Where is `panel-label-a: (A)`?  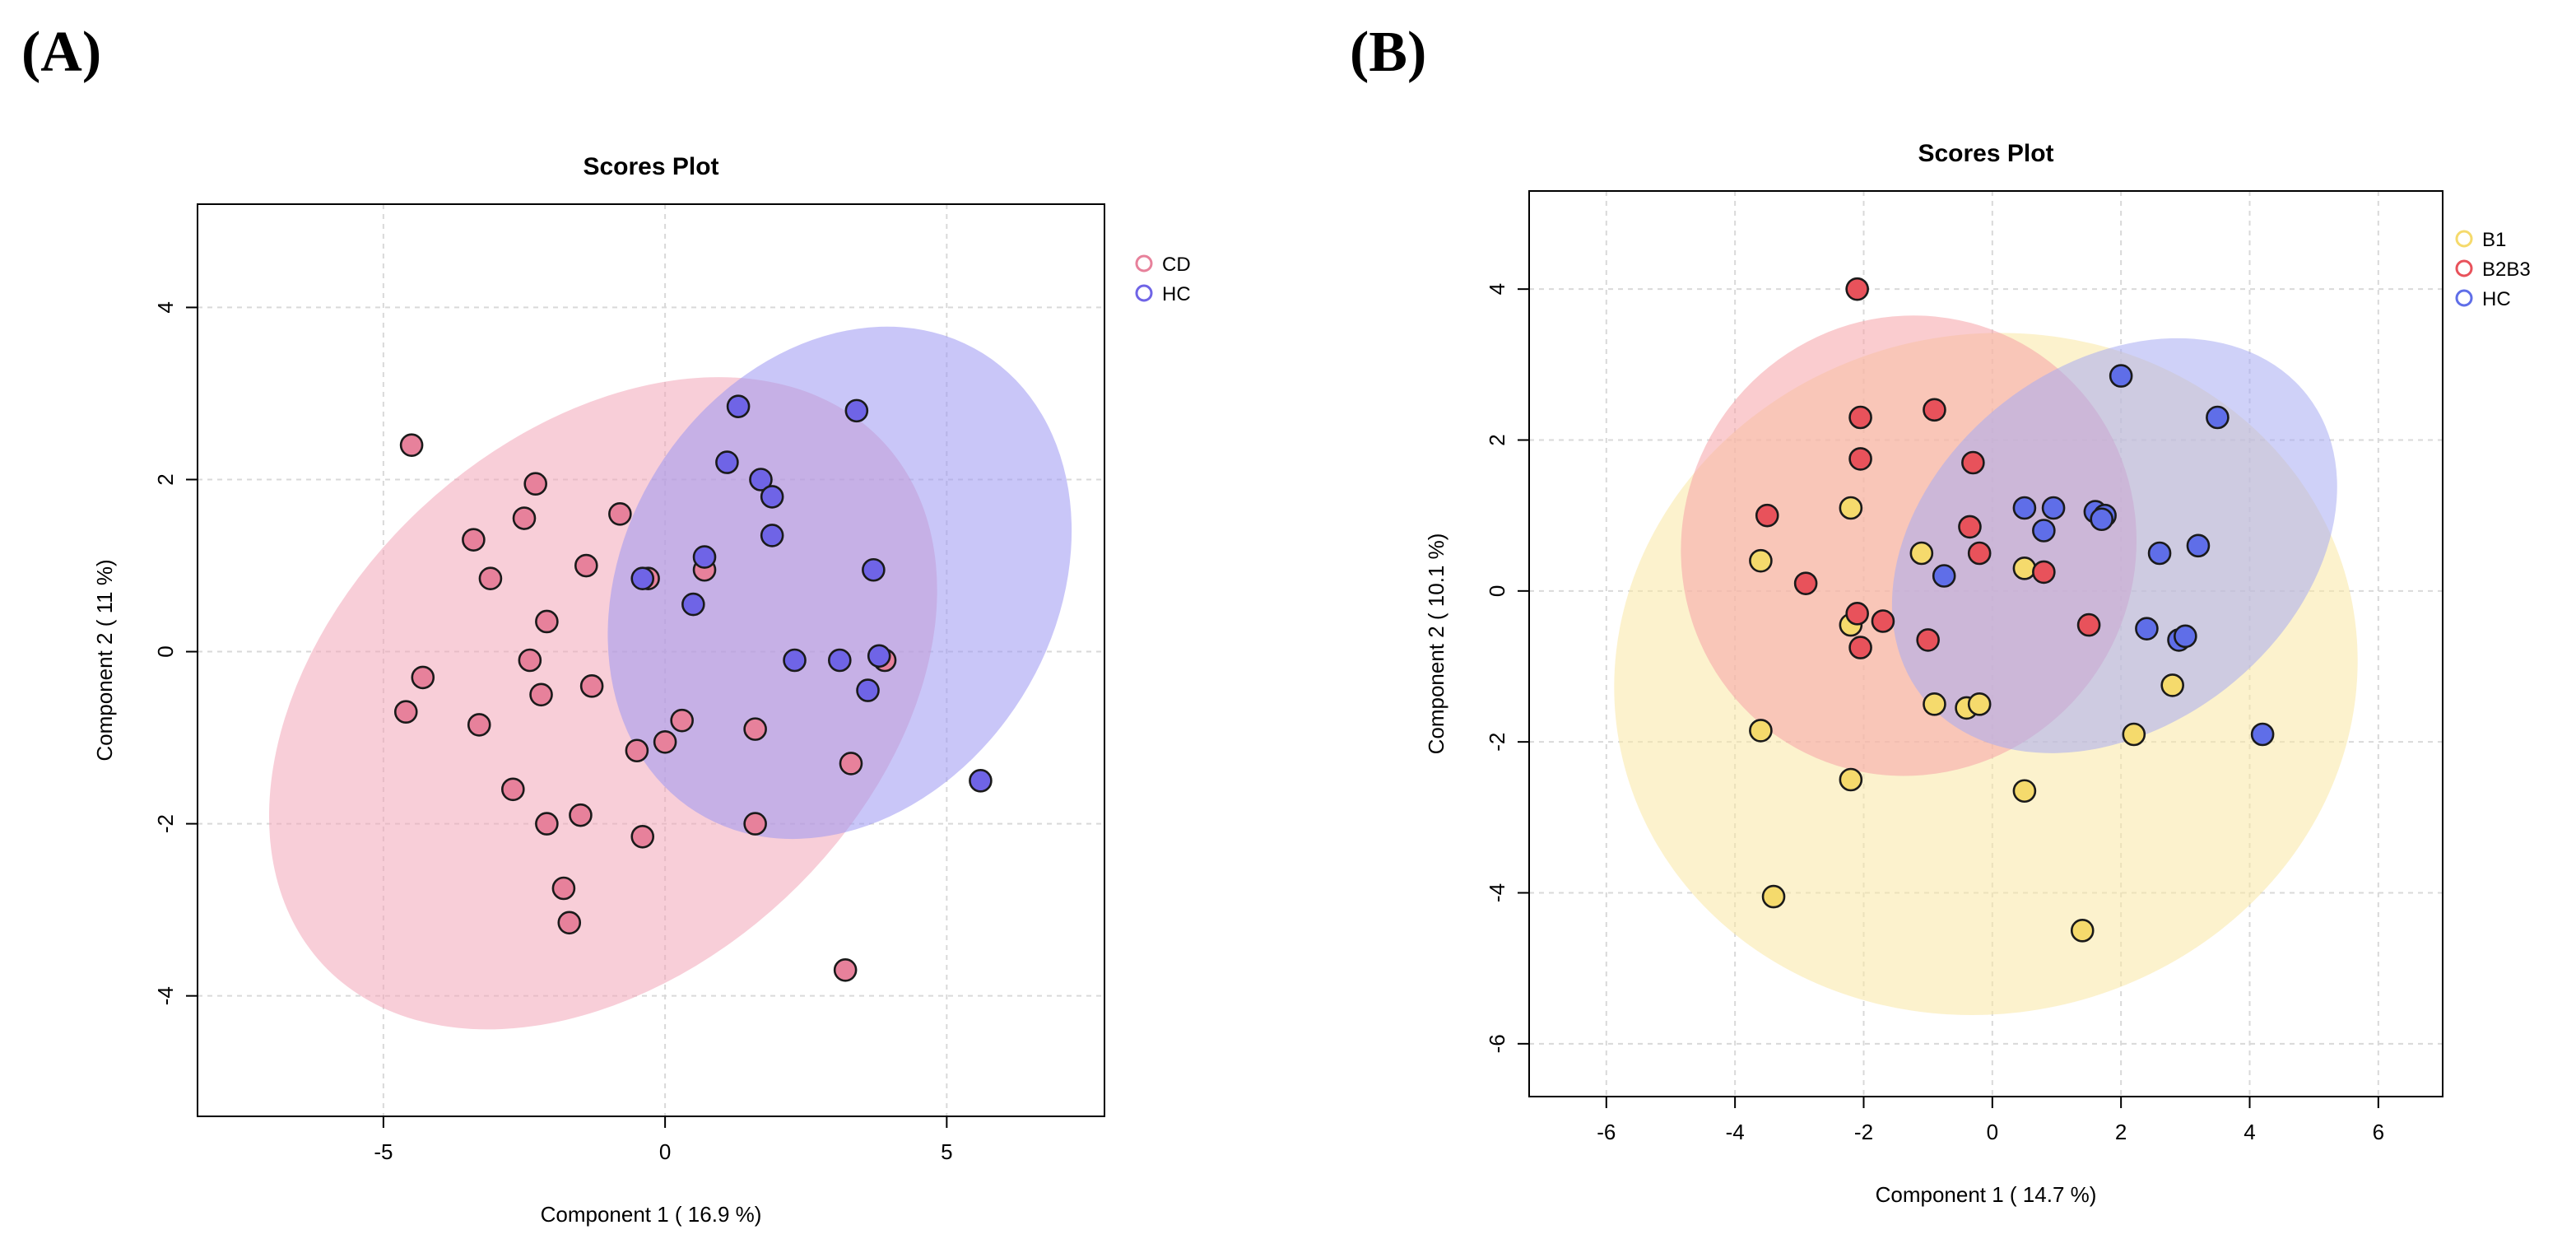 panel-label-a: (A) is located at coordinates (62, 52).